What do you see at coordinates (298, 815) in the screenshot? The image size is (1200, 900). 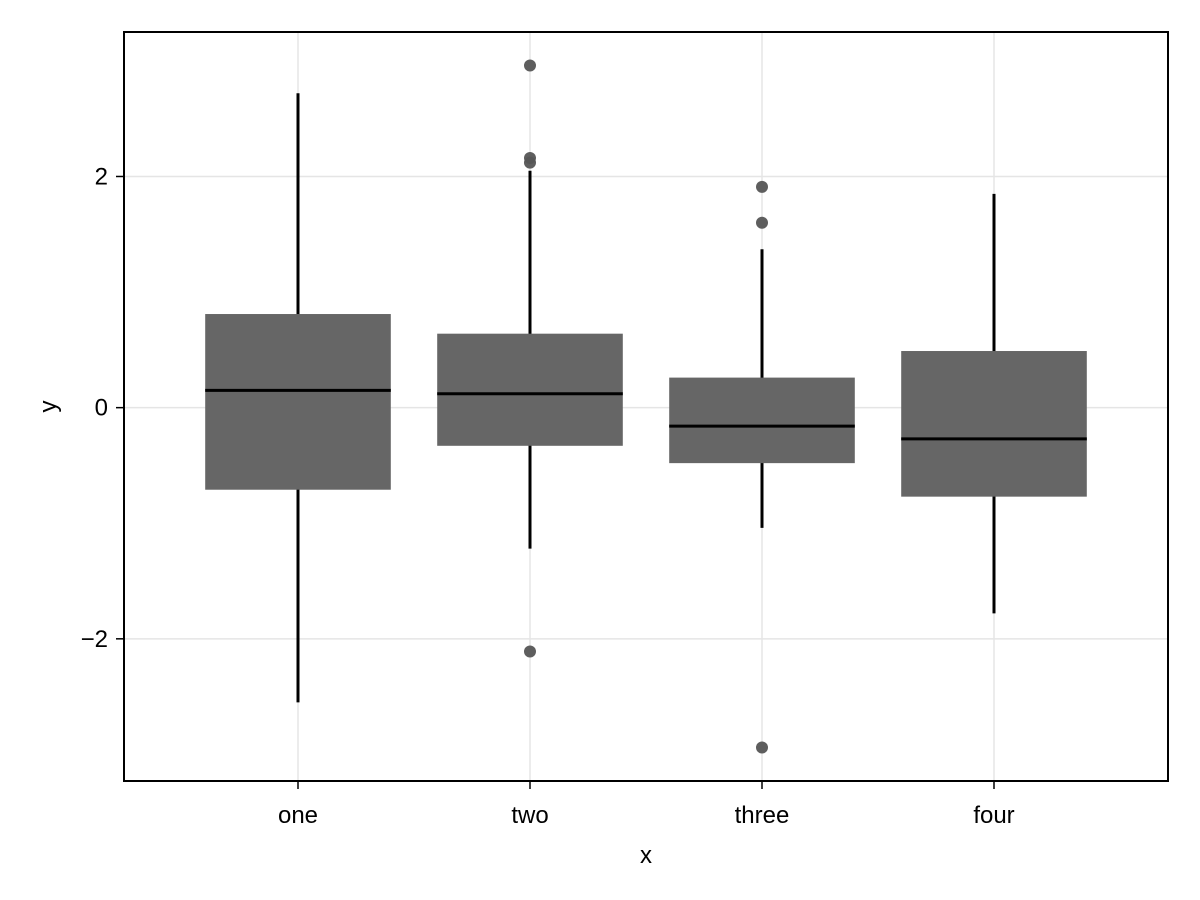 I see `x-tick-label: one` at bounding box center [298, 815].